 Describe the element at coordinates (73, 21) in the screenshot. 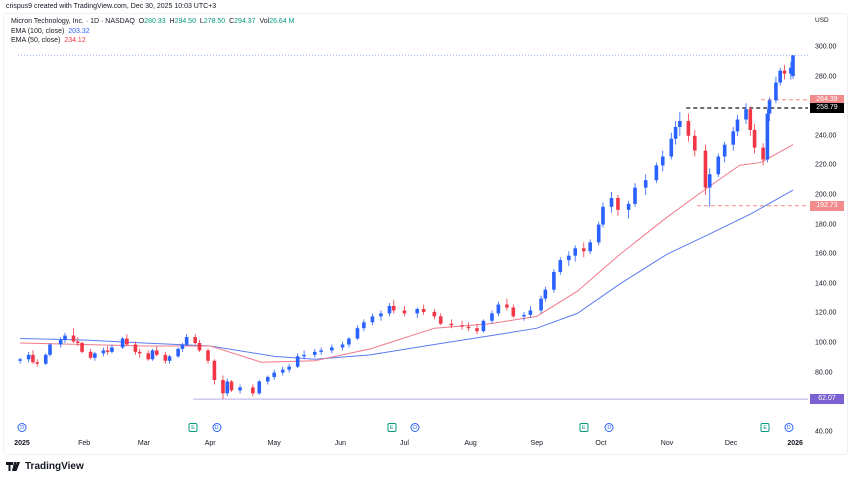

I see `symbol-title: Micron Technology, Inc. · 1D · NASDAQ` at that location.